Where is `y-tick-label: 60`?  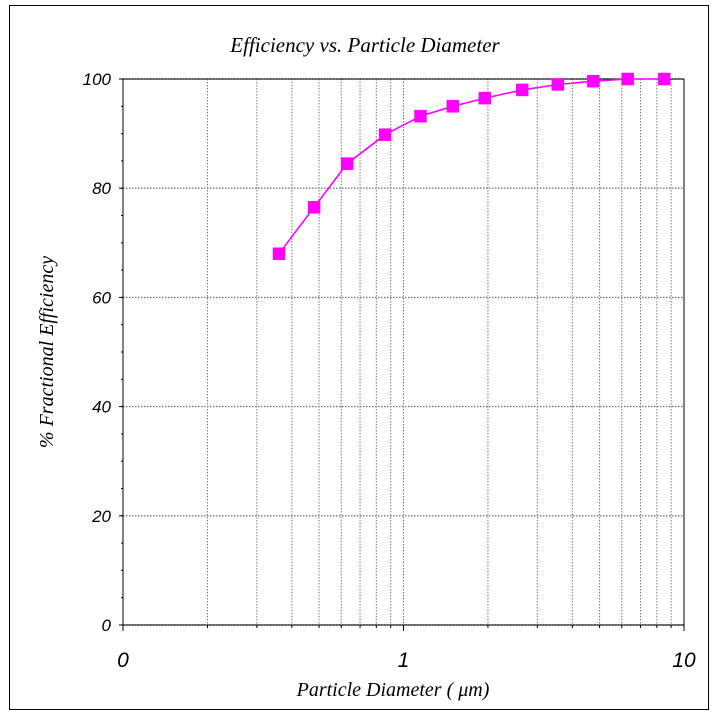
y-tick-label: 60 is located at coordinates (101, 297).